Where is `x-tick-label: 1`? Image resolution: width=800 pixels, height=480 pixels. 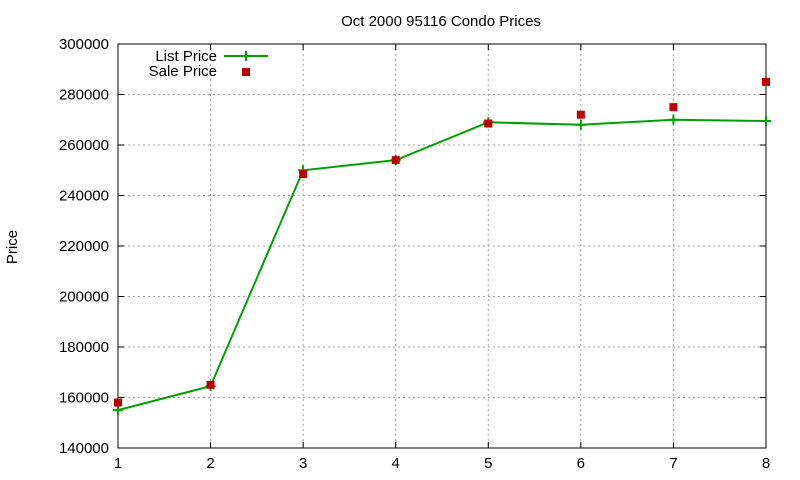 x-tick-label: 1 is located at coordinates (118, 463).